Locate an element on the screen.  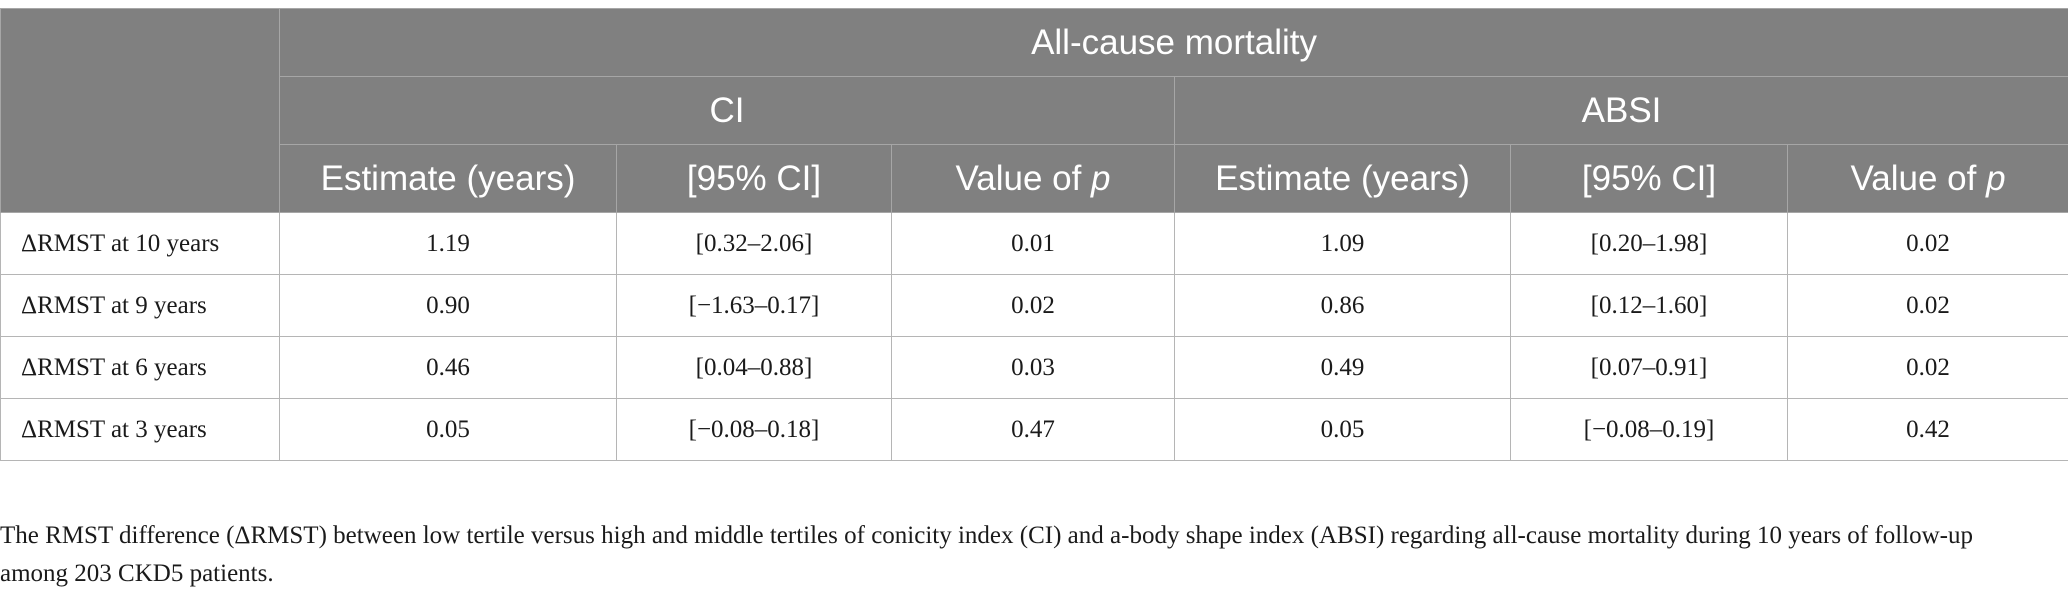
row-label: ΔRMST at 10 years is located at coordinates (140, 244).